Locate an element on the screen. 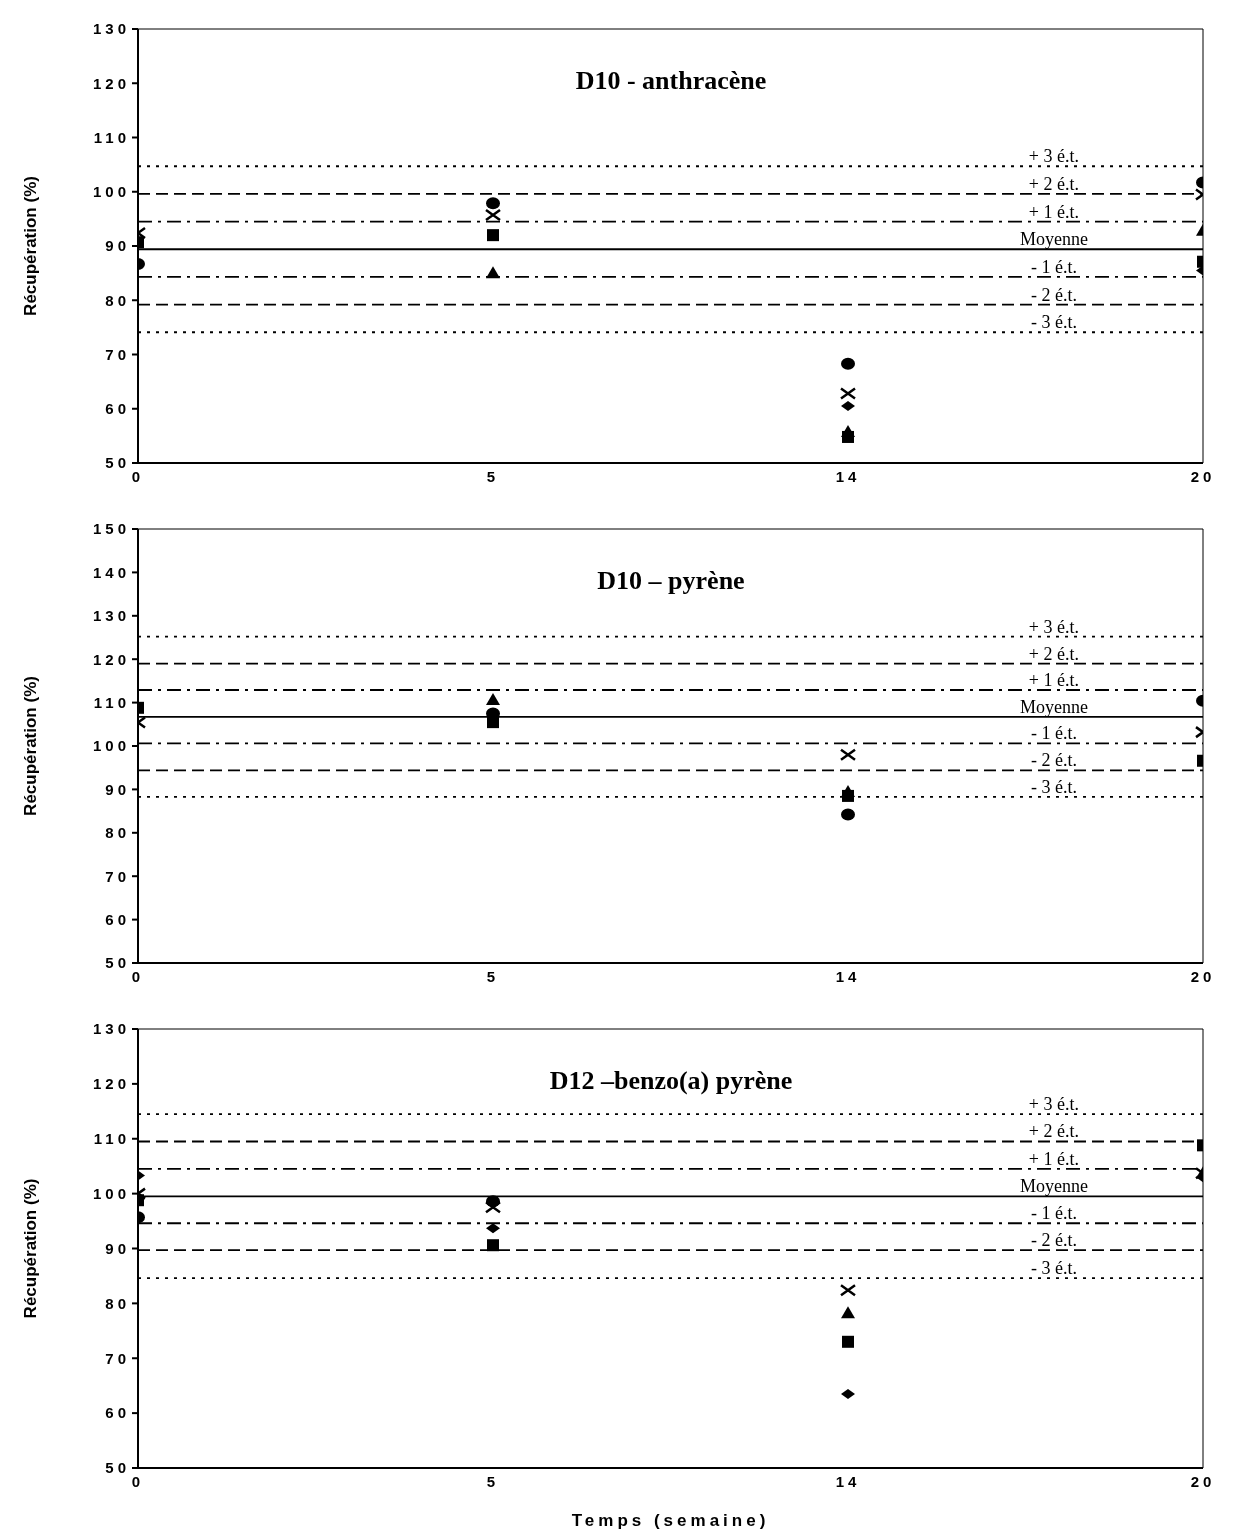 This screenshot has height=1533, width=1236. text: D10 – pyrène is located at coordinates (671, 581).